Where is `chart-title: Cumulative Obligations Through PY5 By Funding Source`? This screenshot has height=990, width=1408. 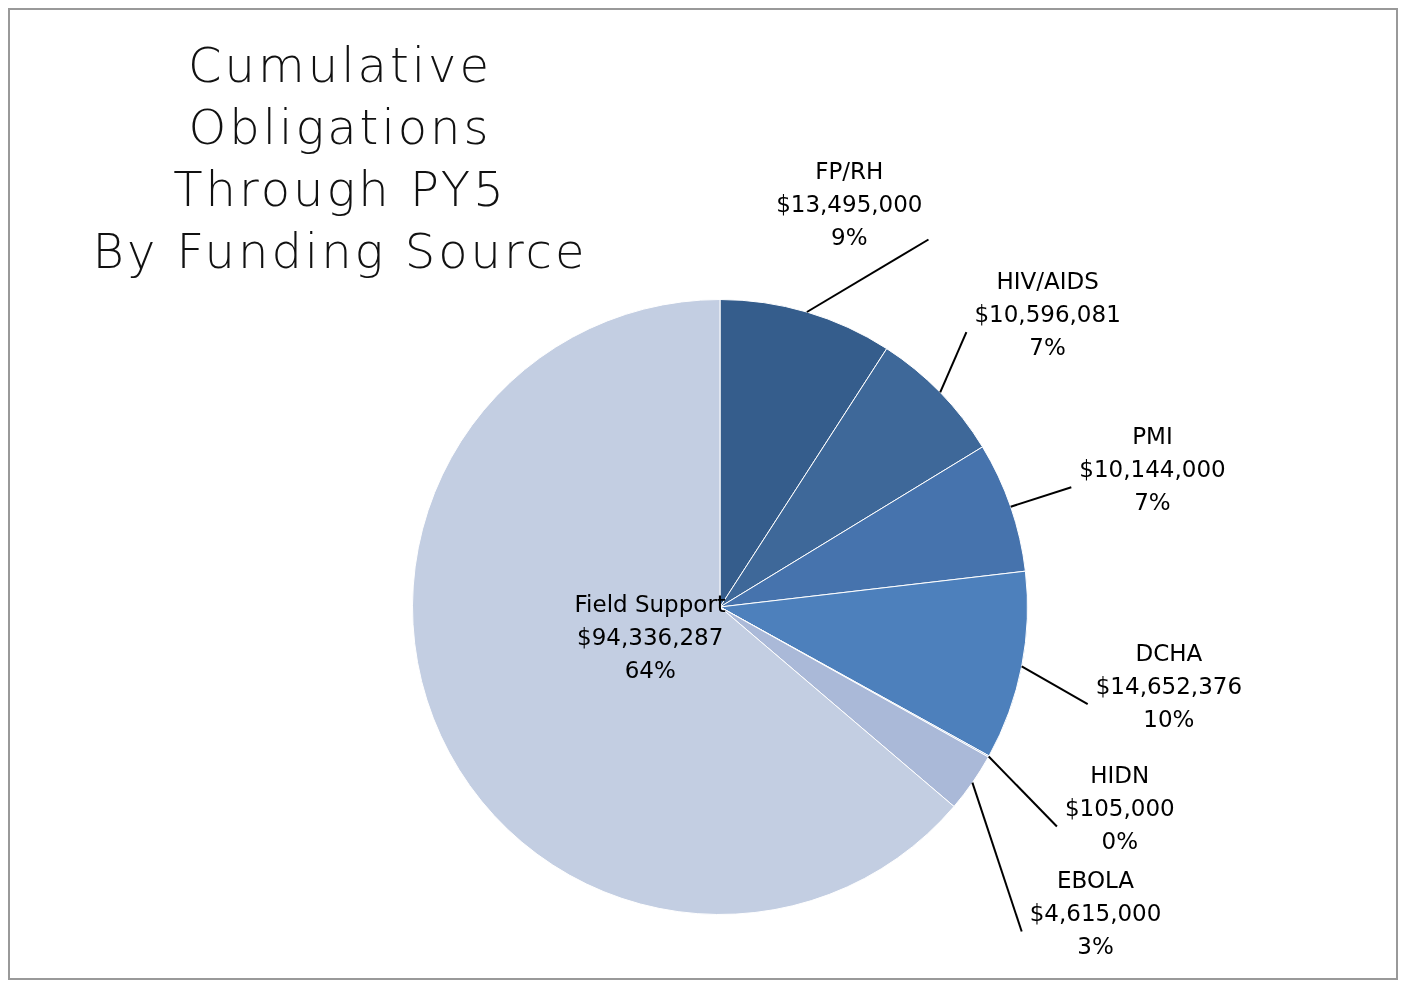 chart-title: Cumulative Obligations Through PY5 By Funding Source is located at coordinates (340, 158).